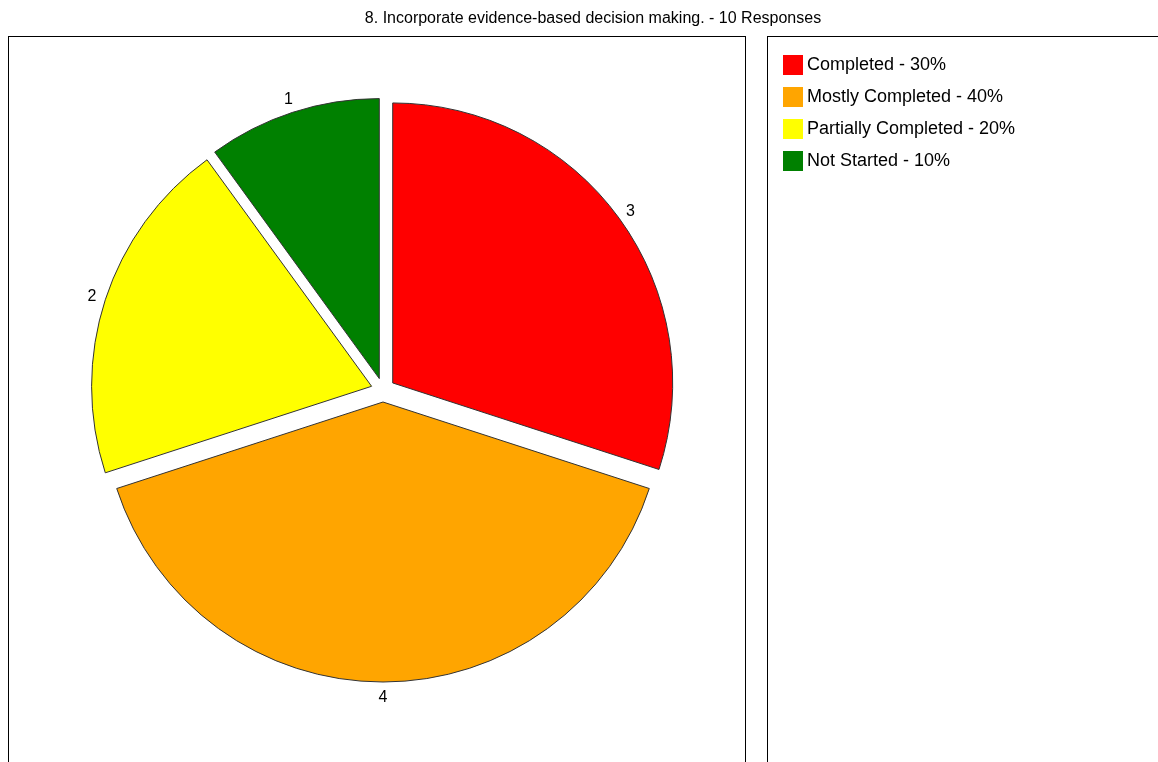 The height and width of the screenshot is (762, 1158). What do you see at coordinates (879, 160) in the screenshot?
I see `legend-label: Not Started - 10%` at bounding box center [879, 160].